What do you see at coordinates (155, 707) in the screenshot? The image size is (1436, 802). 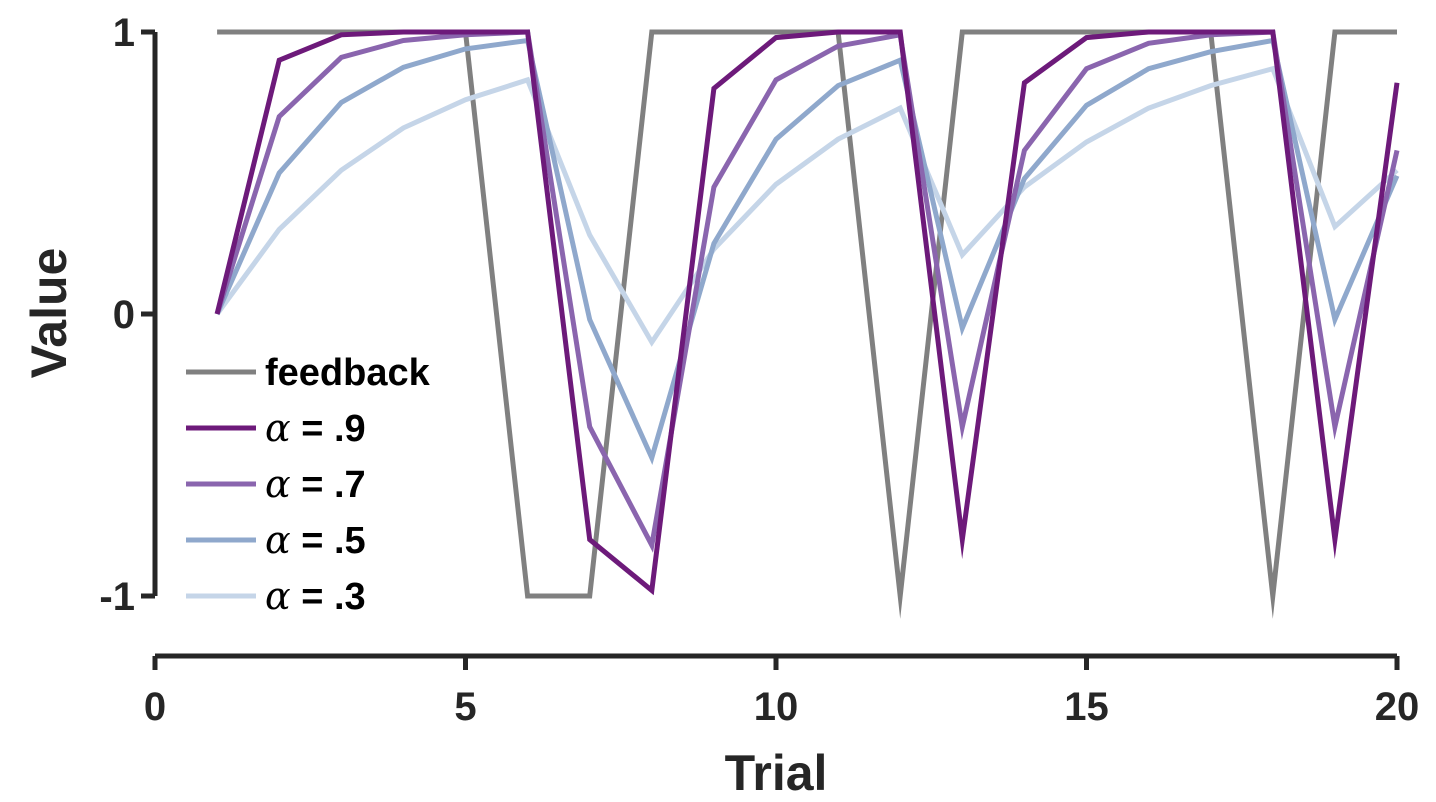 I see `x-tick-label: 0` at bounding box center [155, 707].